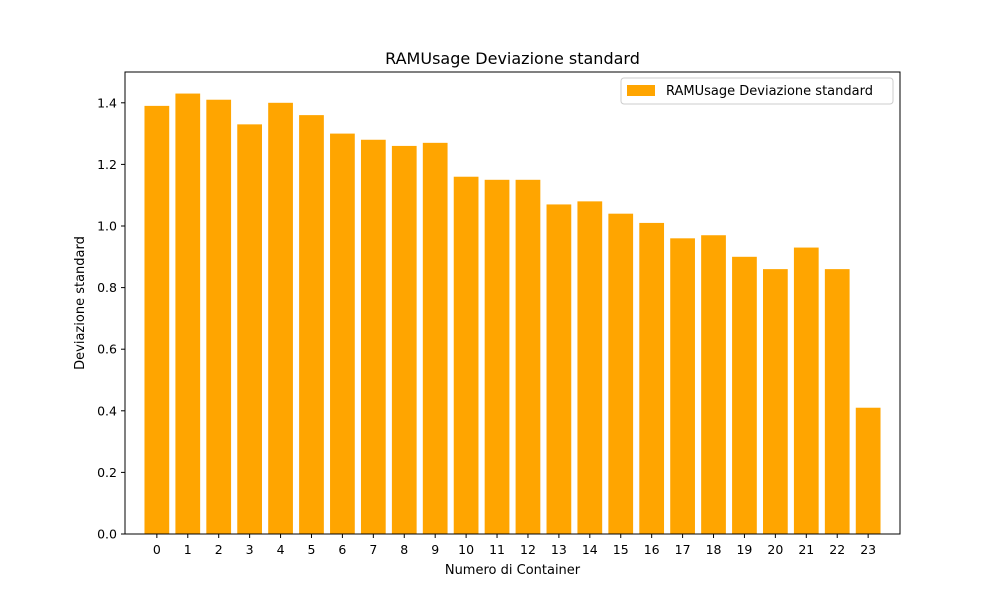 Image resolution: width=1000 pixels, height=600 pixels. I want to click on x-tick-label: 8, so click(404, 549).